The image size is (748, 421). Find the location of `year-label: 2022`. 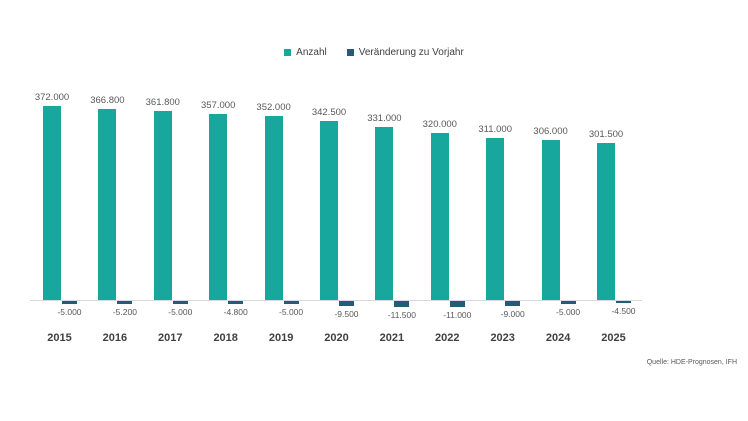

year-label: 2022 is located at coordinates (447, 338).